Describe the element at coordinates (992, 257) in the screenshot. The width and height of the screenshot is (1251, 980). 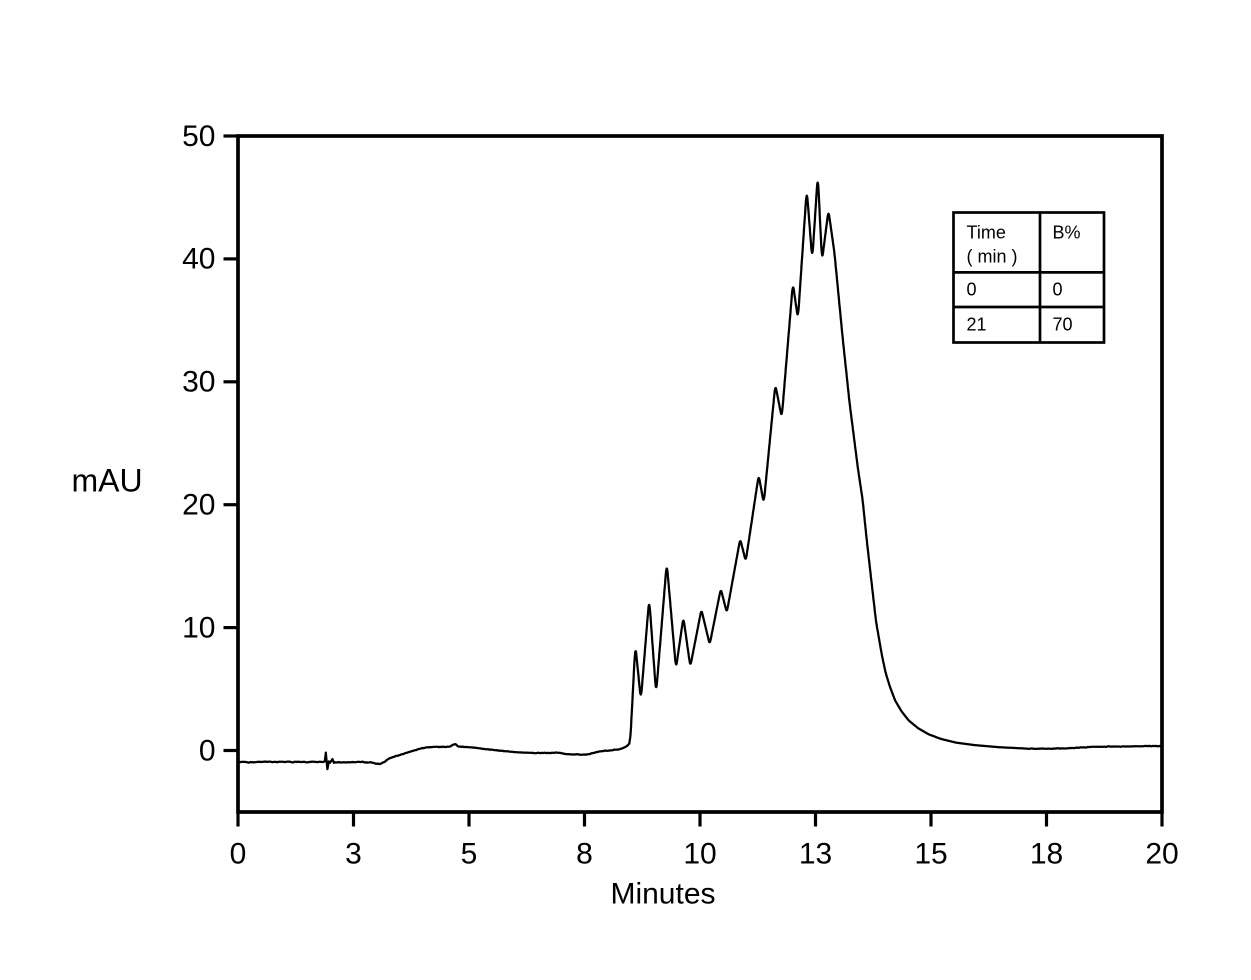
I see `svg-text: ( min )` at that location.